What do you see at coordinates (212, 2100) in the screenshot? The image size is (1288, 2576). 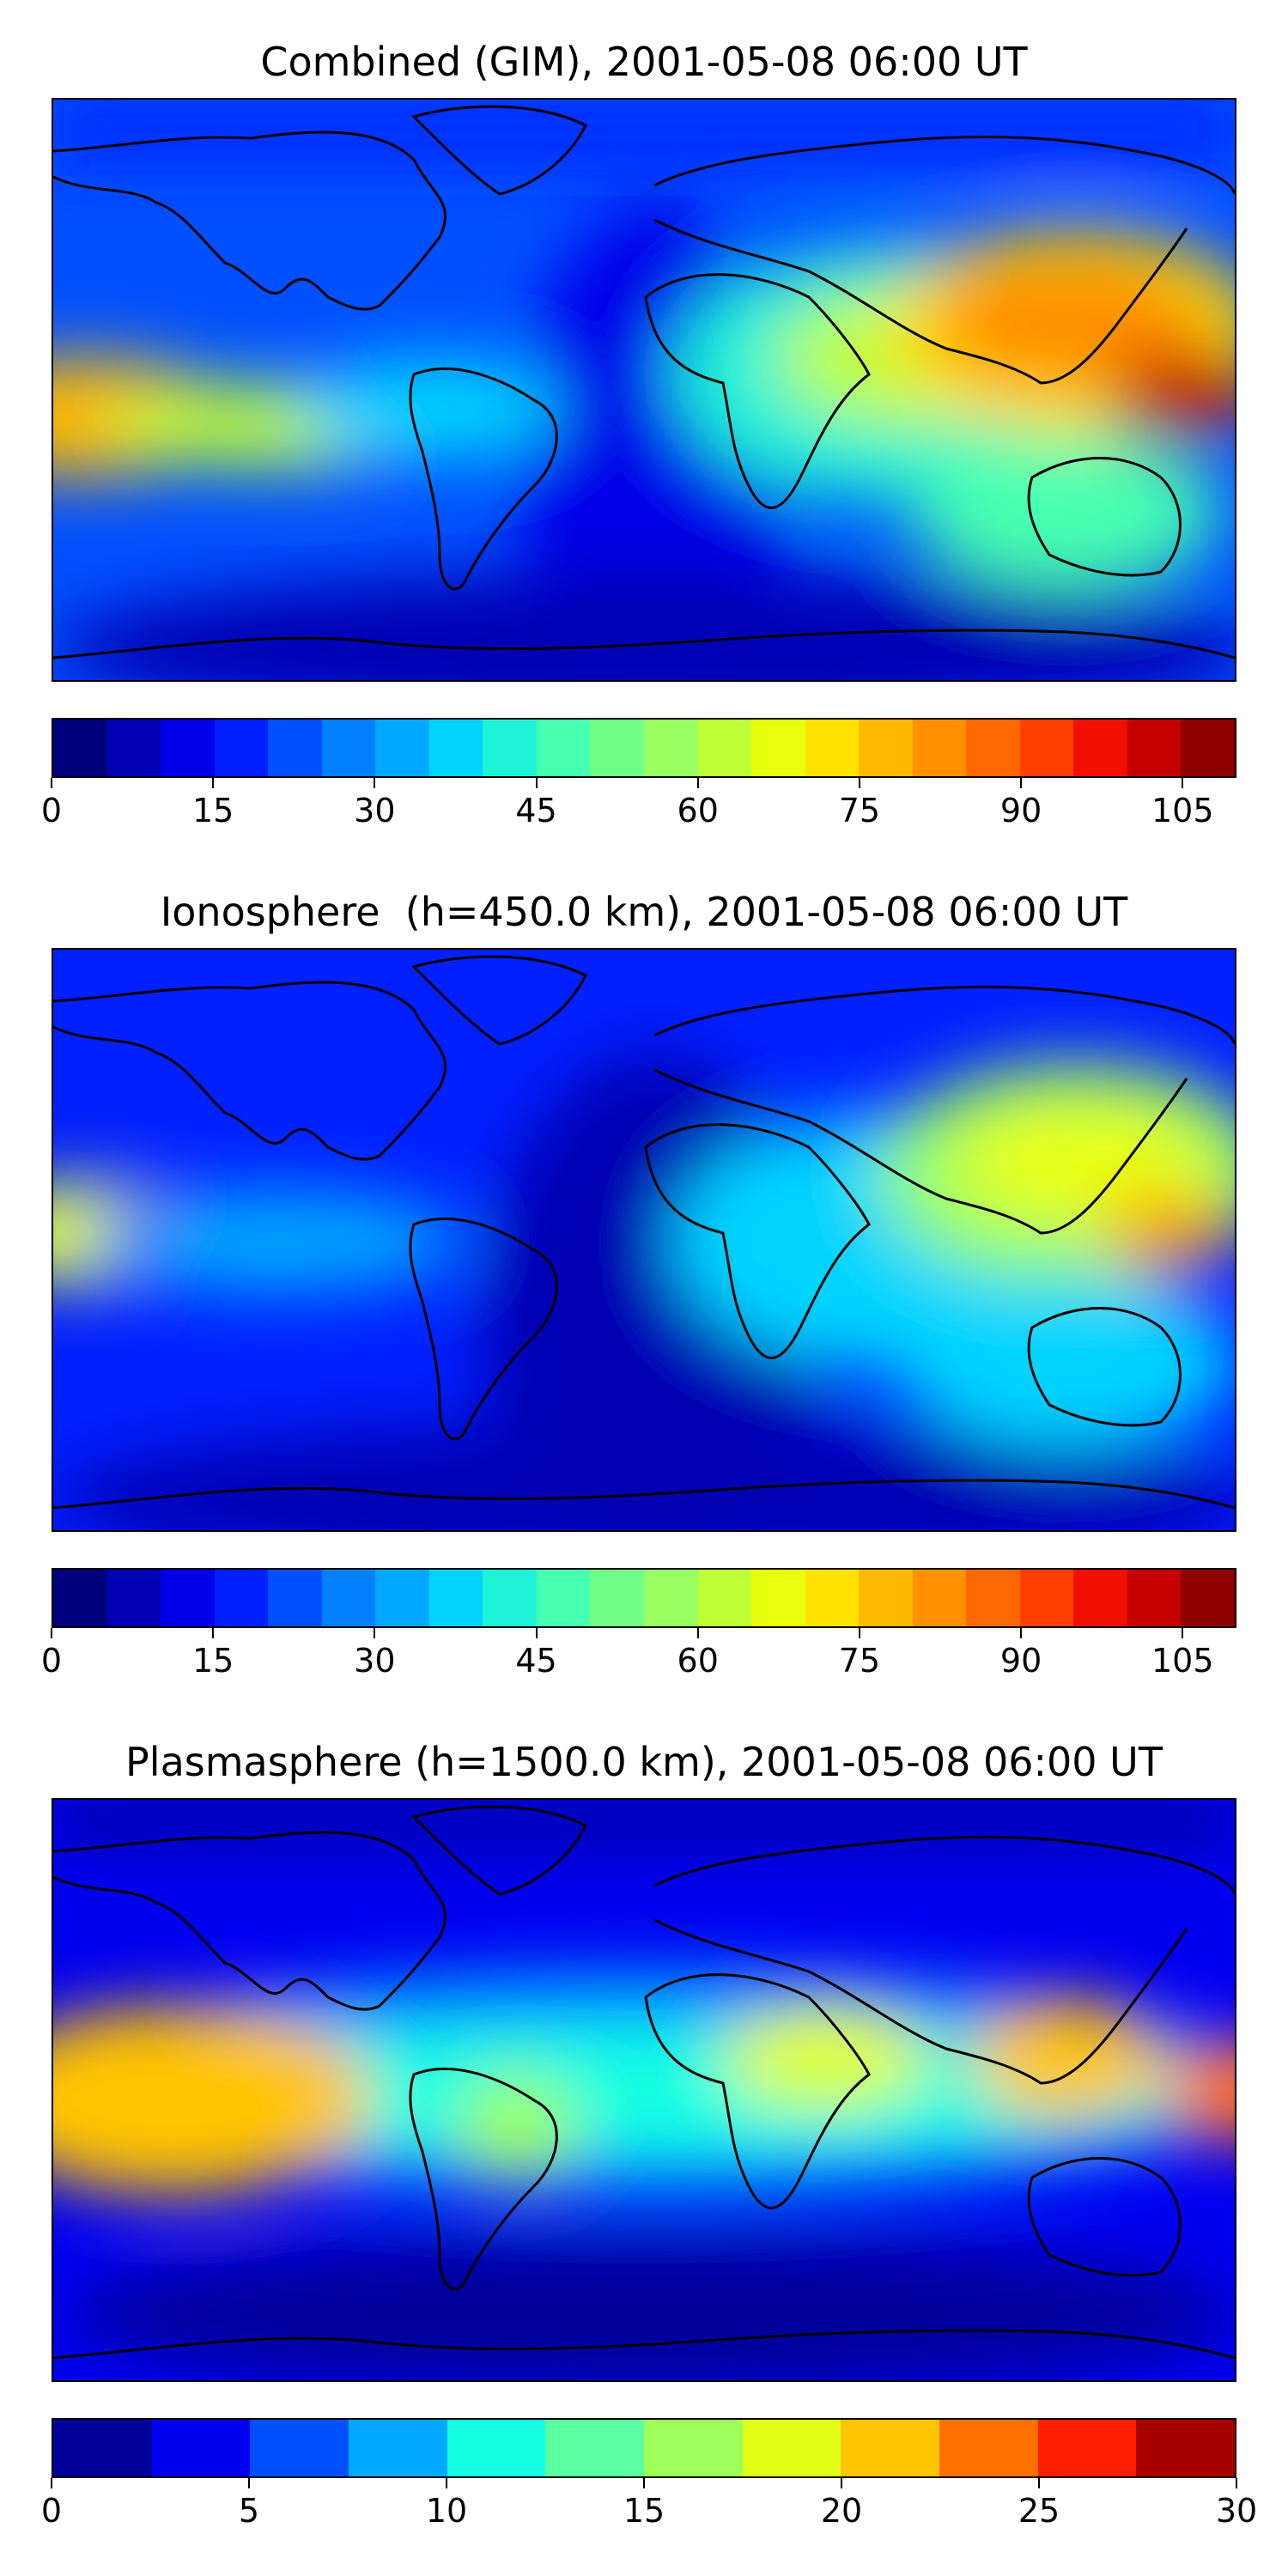 I see `pacific-crest-outer` at bounding box center [212, 2100].